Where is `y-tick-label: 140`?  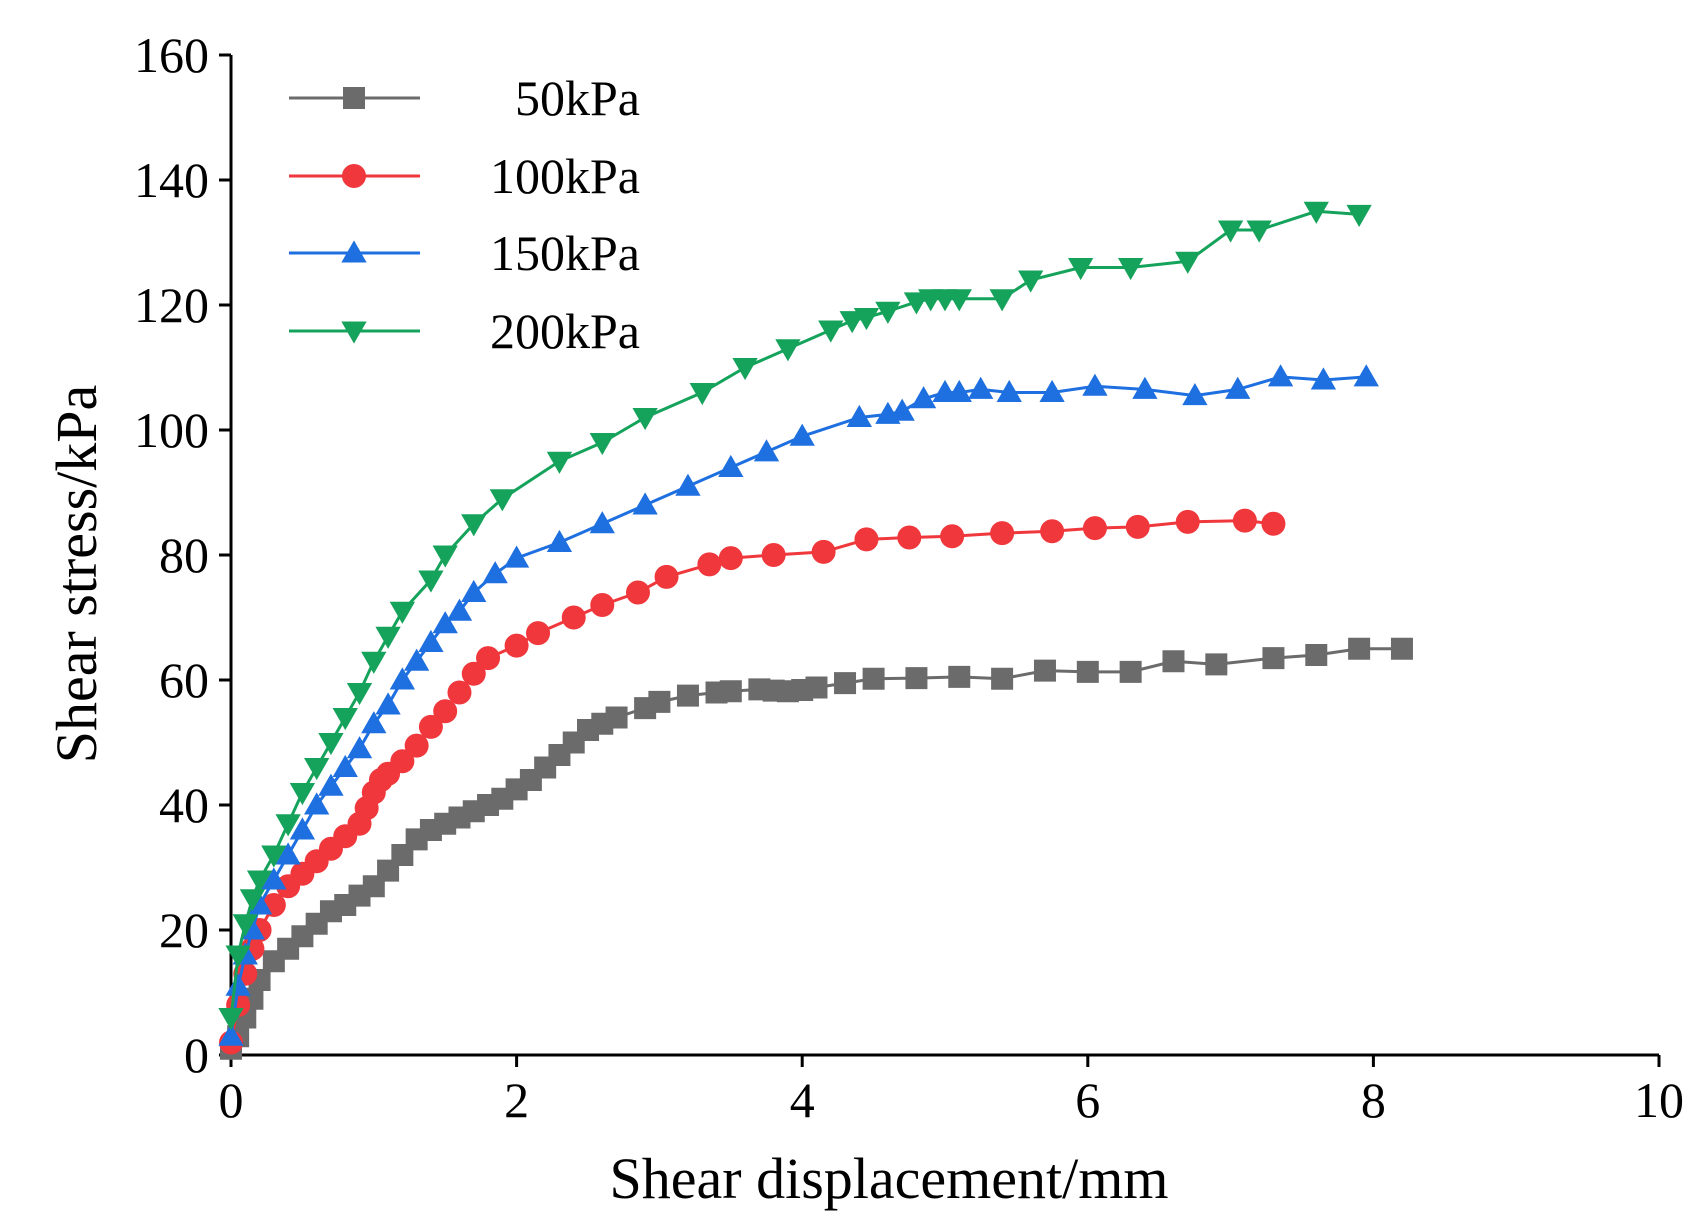 y-tick-label: 140 is located at coordinates (171, 180).